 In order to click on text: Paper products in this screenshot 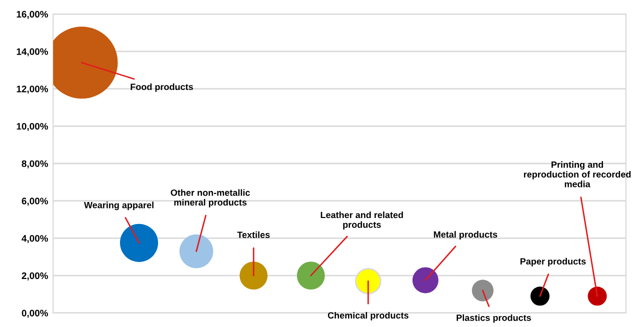, I will do `click(553, 262)`.